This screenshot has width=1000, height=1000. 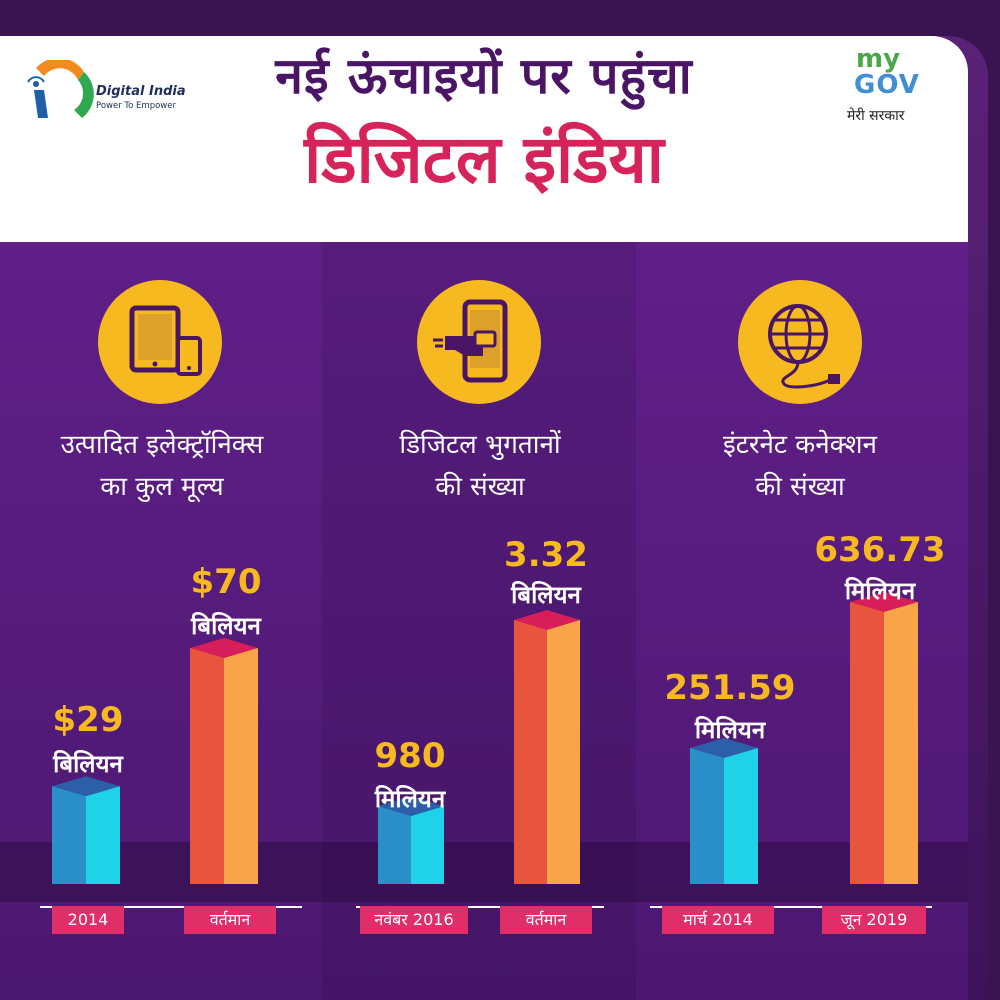 I want to click on mobile-payment-icon, so click(x=479, y=342).